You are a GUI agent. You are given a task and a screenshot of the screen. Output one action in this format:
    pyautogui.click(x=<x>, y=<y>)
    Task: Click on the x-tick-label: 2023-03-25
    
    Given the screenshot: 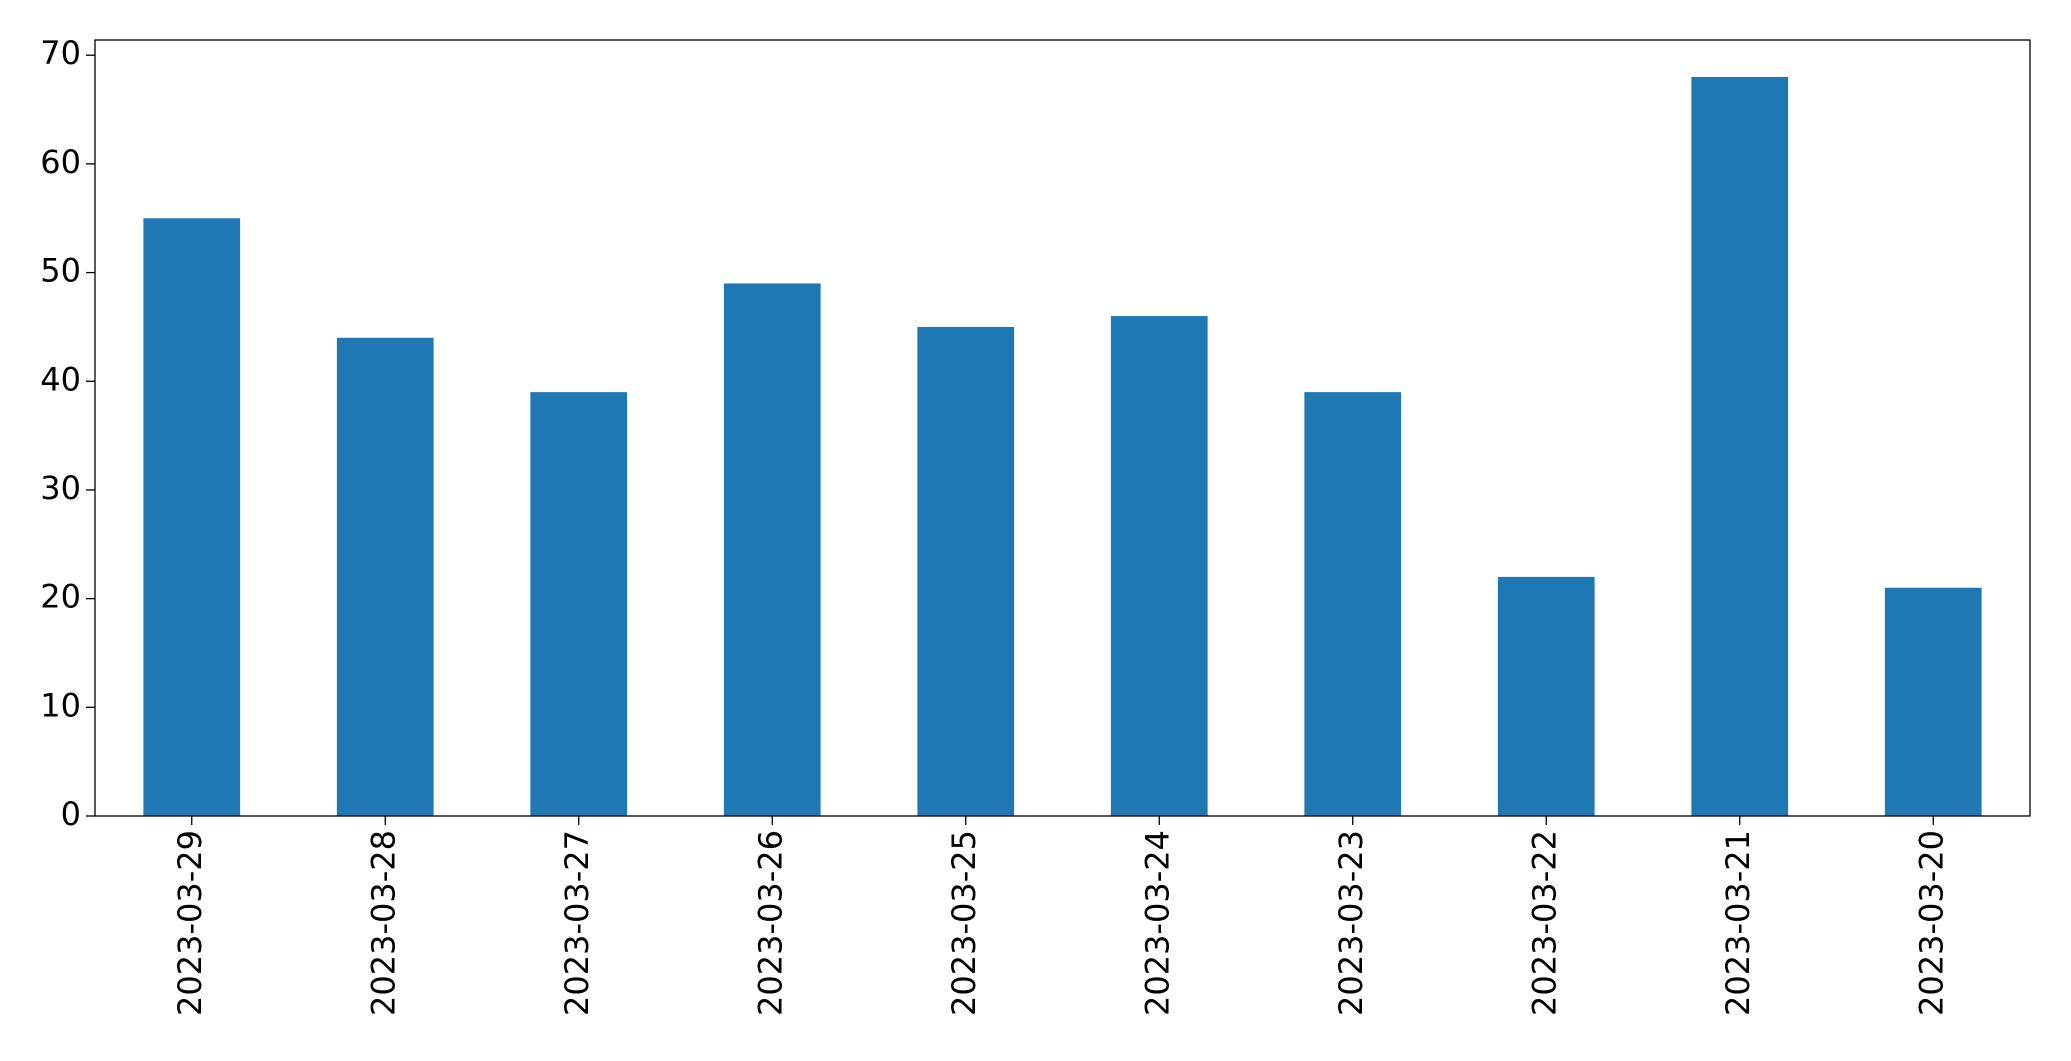 What is the action you would take?
    pyautogui.click(x=964, y=923)
    